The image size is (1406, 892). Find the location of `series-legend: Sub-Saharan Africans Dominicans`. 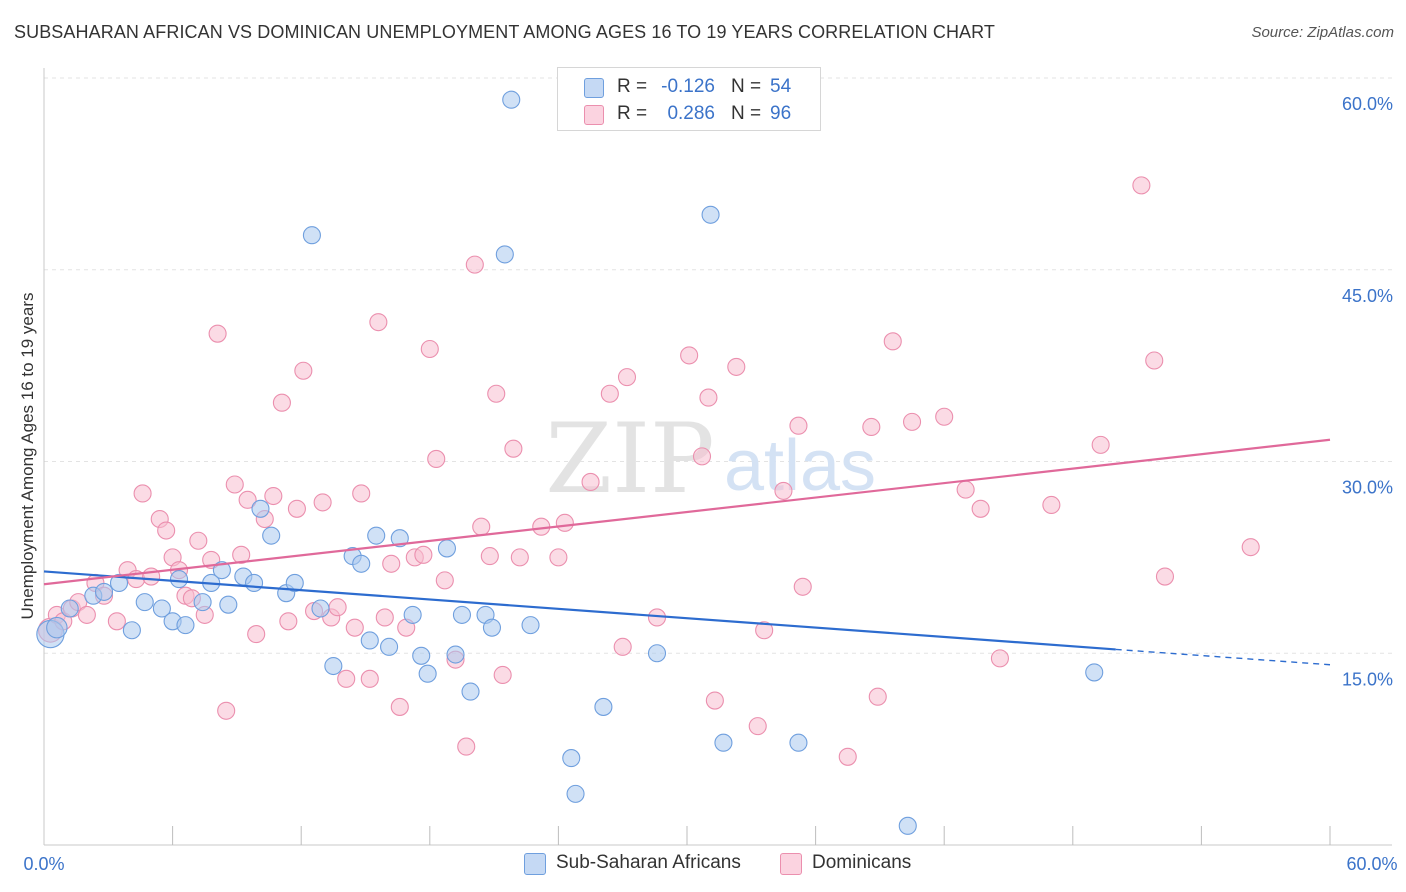

series-legend: Sub-Saharan Africans Dominicans is located at coordinates (724, 864).